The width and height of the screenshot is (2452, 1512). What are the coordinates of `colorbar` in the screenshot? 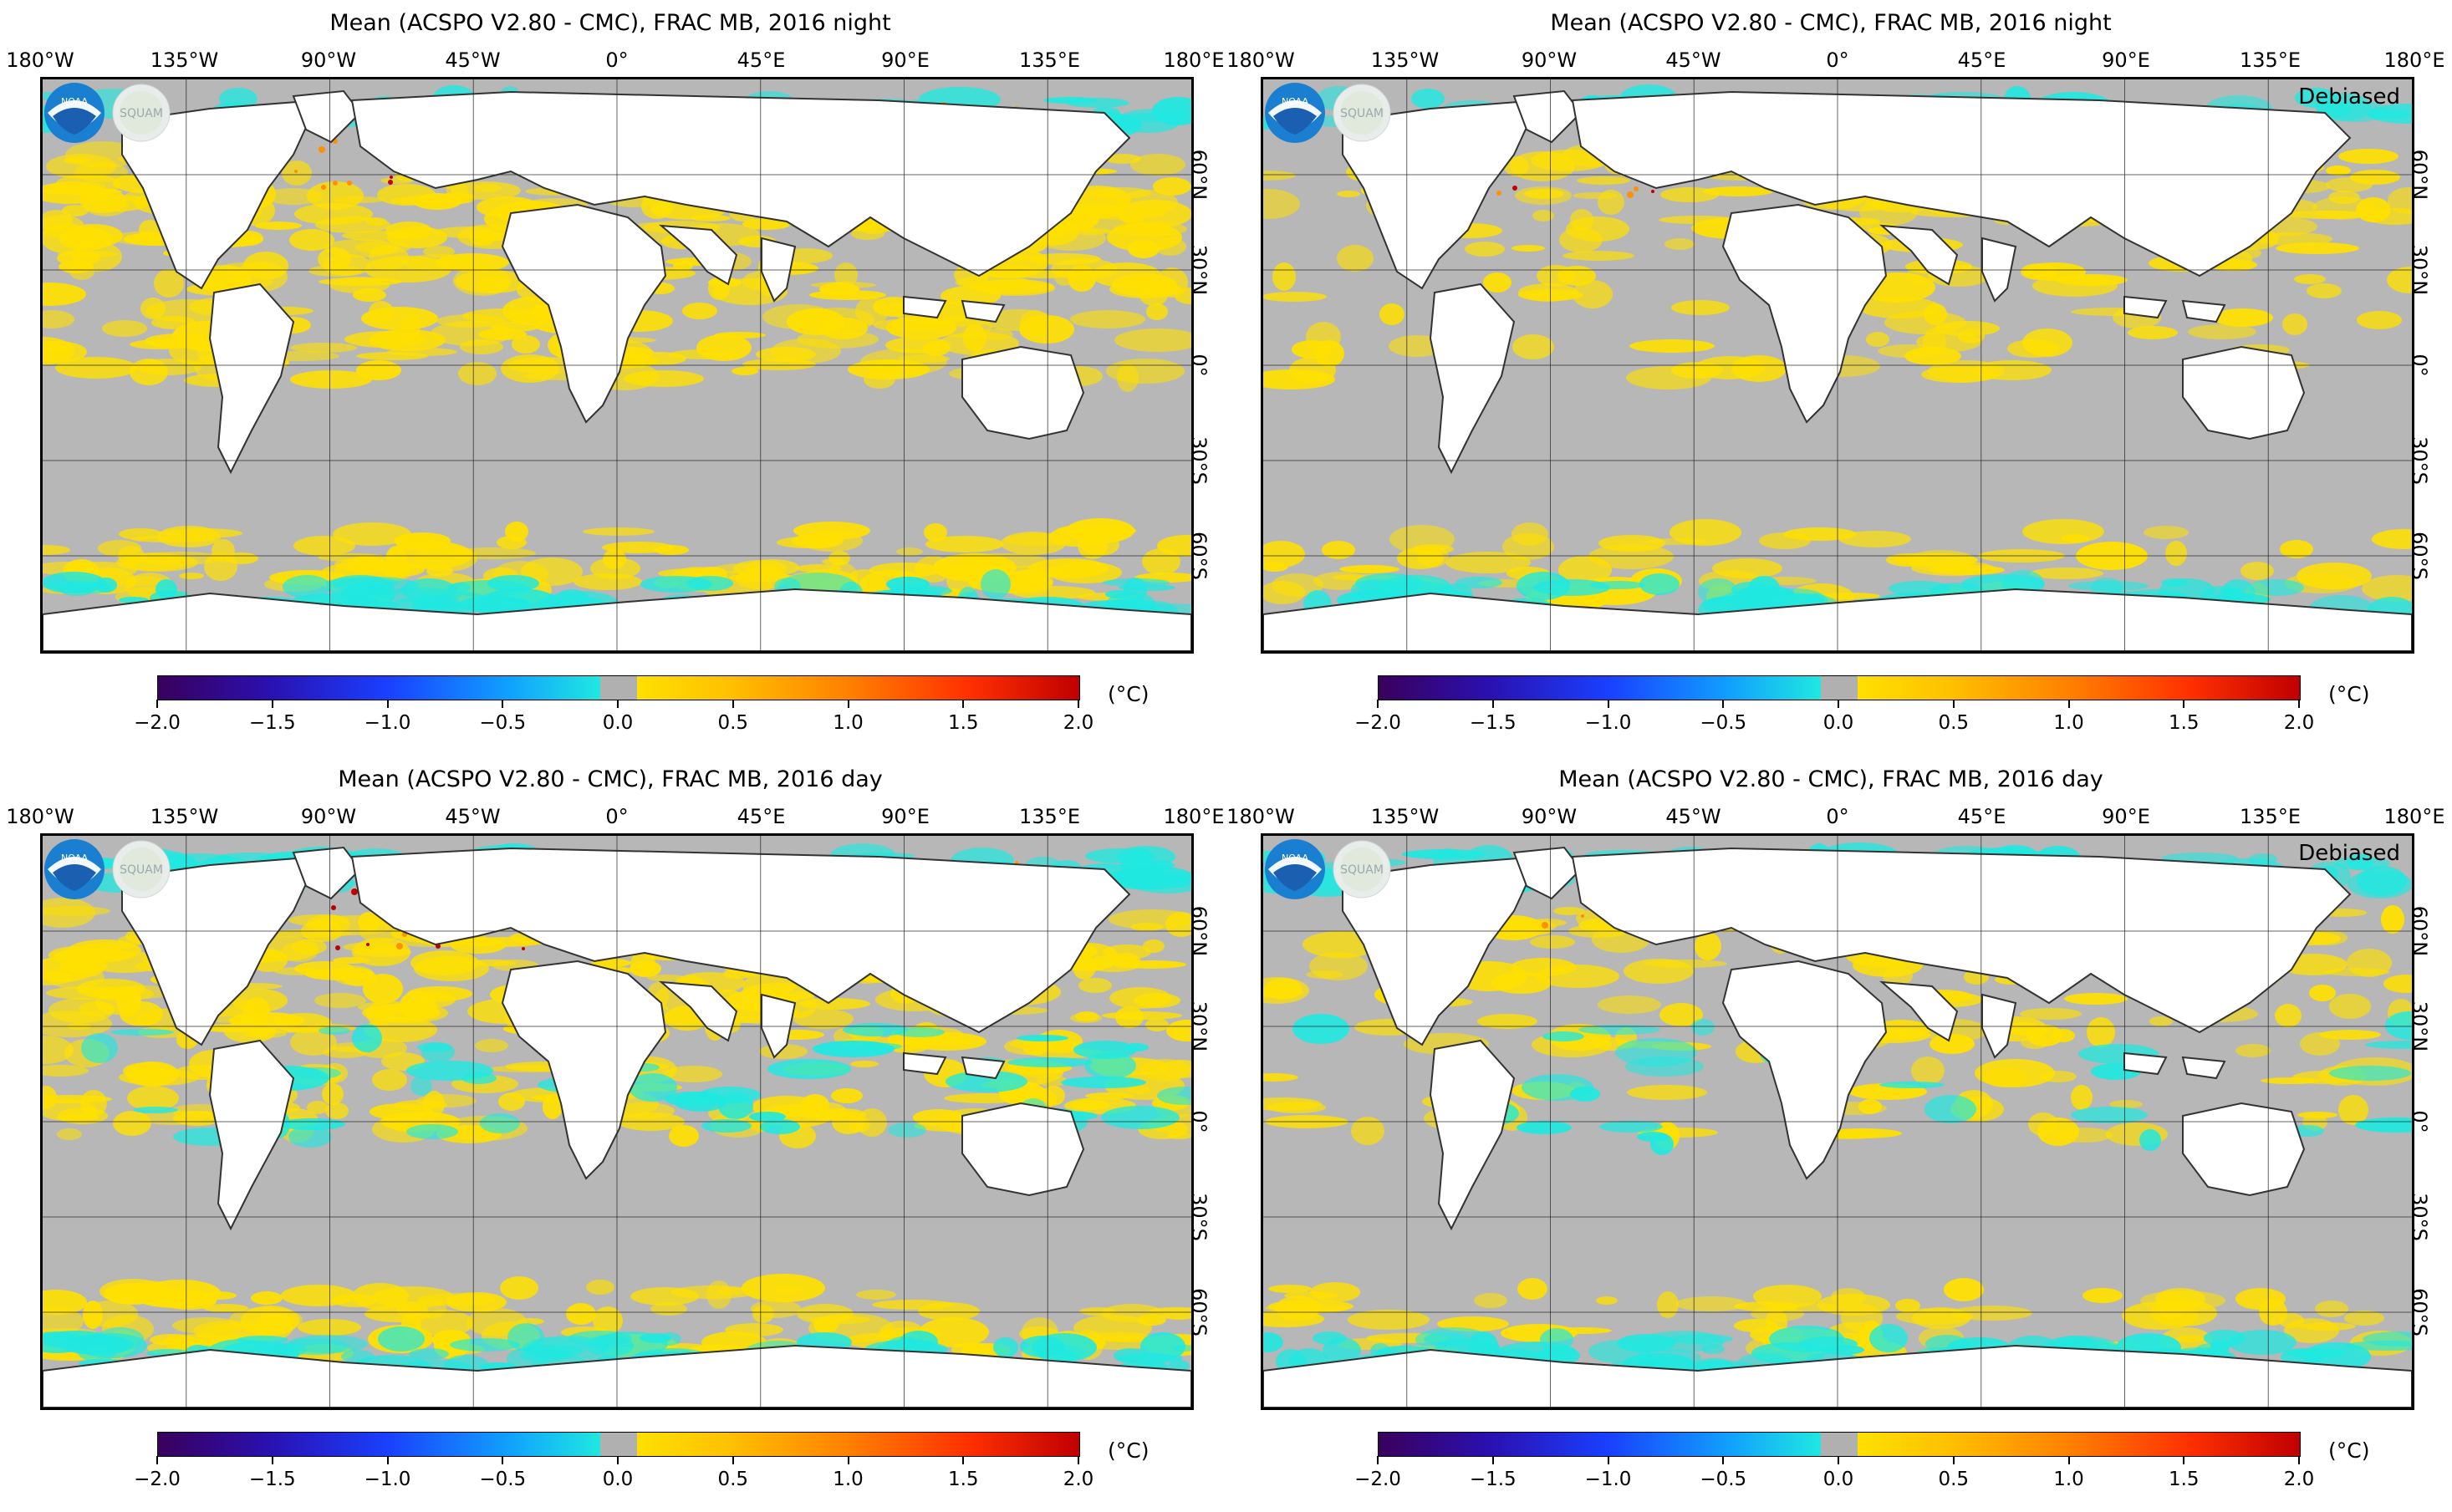 It's located at (1839, 687).